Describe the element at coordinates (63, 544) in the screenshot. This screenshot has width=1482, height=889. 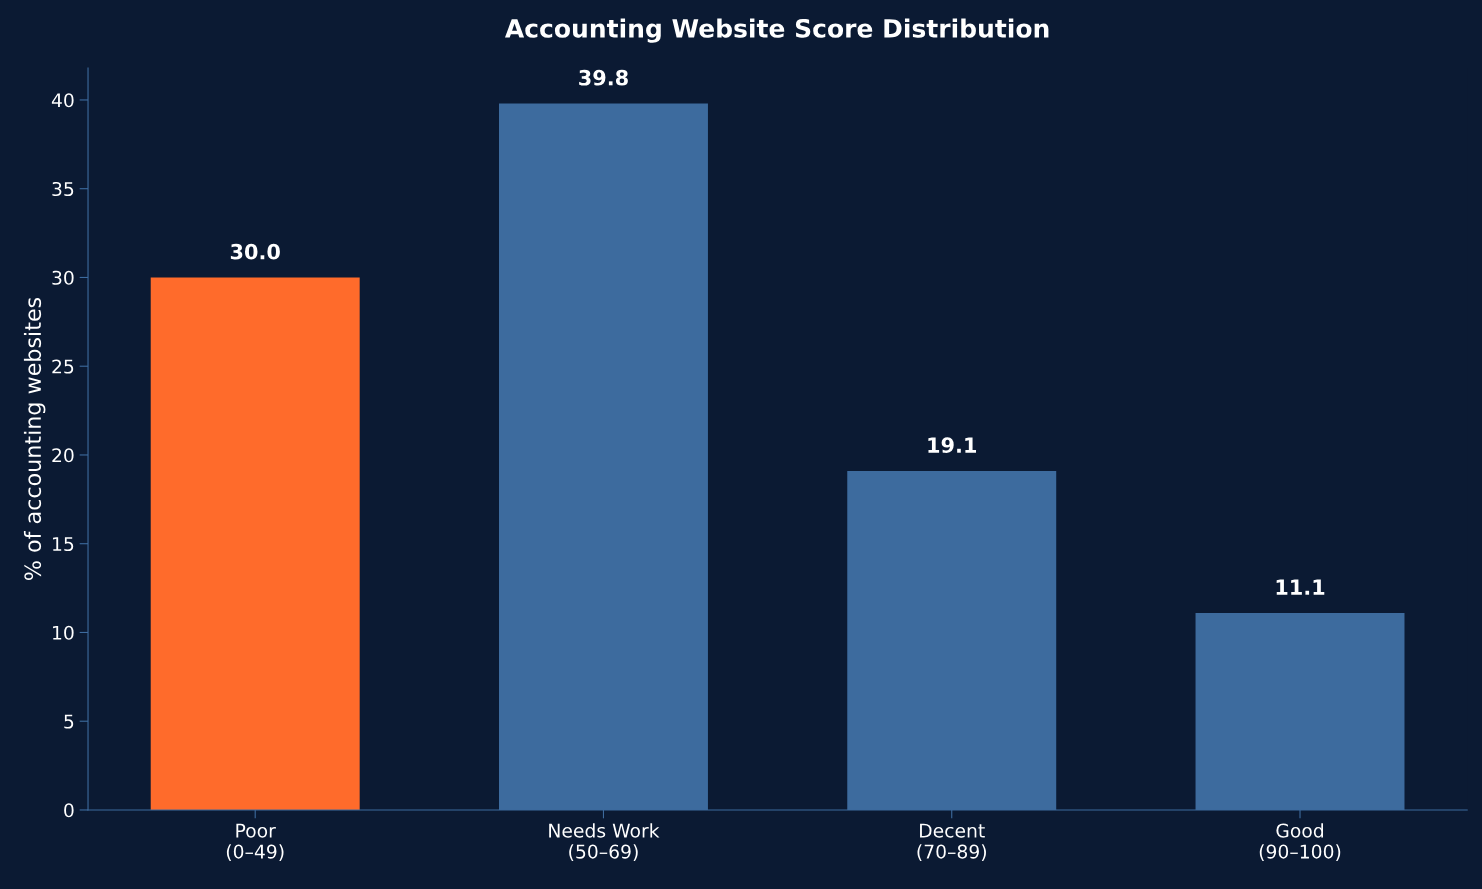
I see `y-tick-label: 15` at that location.